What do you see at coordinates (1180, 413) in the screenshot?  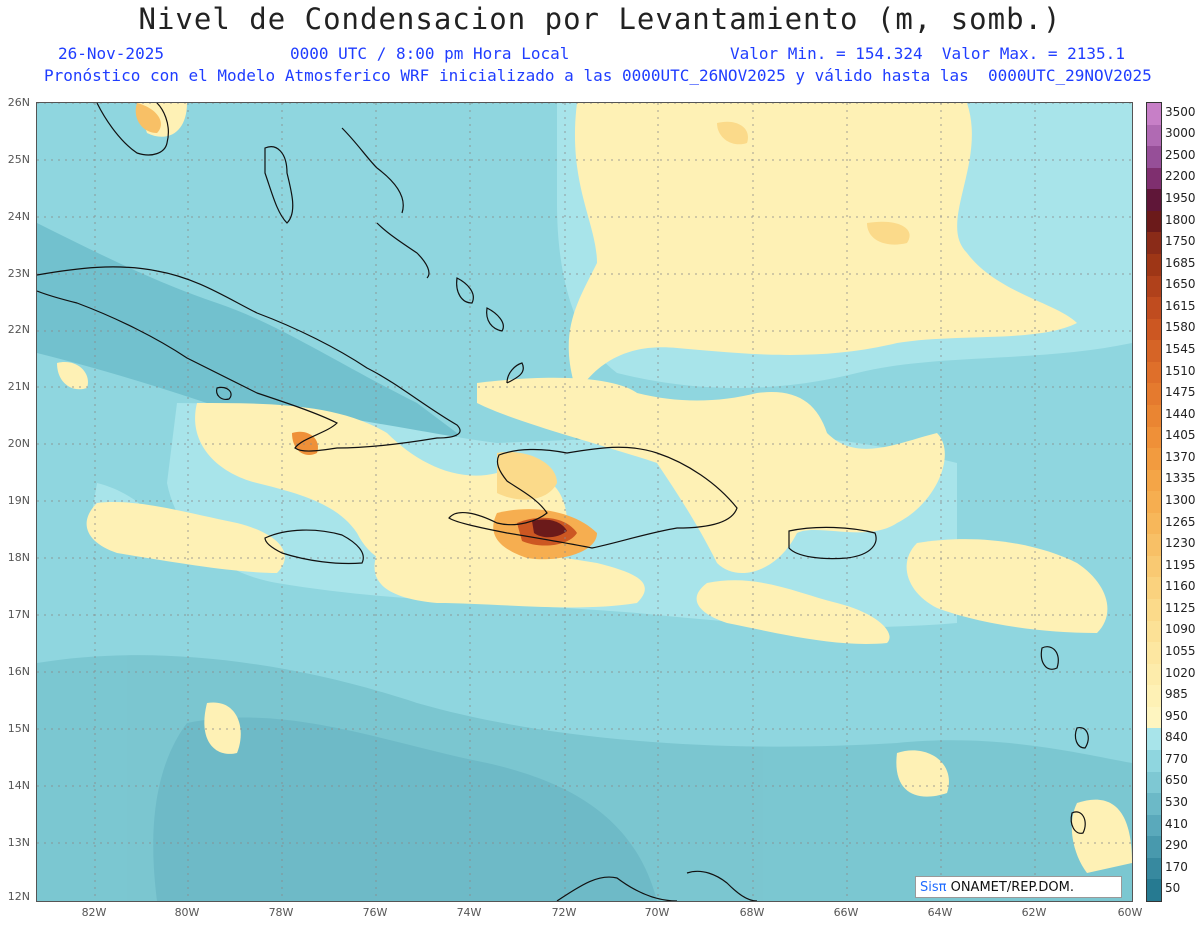 I see `colorbar-label: 1440` at bounding box center [1180, 413].